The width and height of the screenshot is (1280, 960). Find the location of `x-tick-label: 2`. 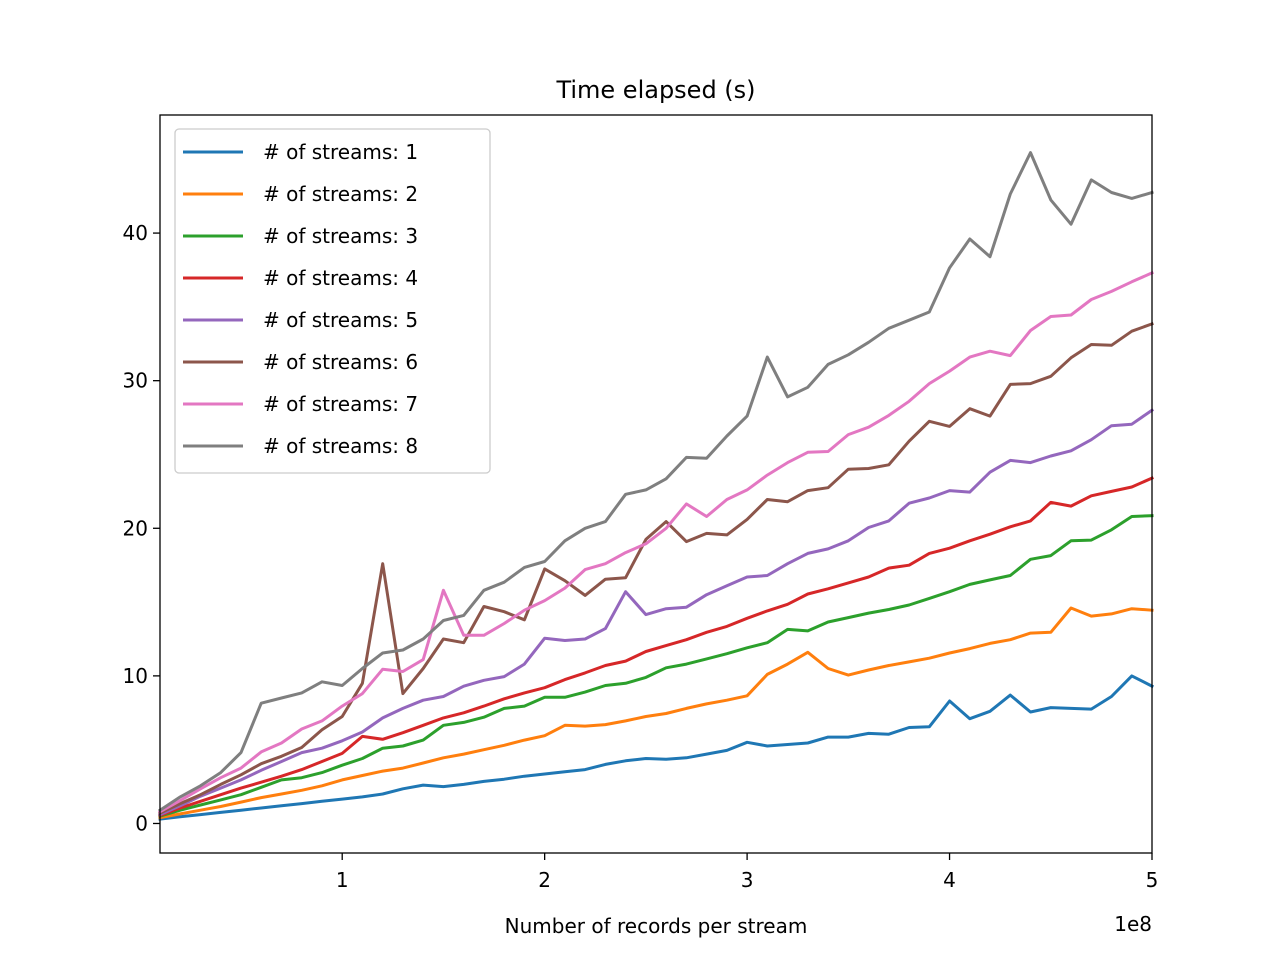

x-tick-label: 2 is located at coordinates (544, 880).